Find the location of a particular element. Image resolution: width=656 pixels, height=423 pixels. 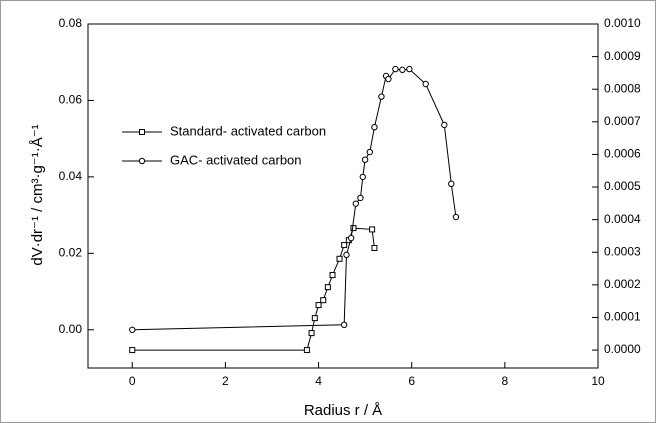

y2-tick-label: 0.0004 is located at coordinates (622, 219).